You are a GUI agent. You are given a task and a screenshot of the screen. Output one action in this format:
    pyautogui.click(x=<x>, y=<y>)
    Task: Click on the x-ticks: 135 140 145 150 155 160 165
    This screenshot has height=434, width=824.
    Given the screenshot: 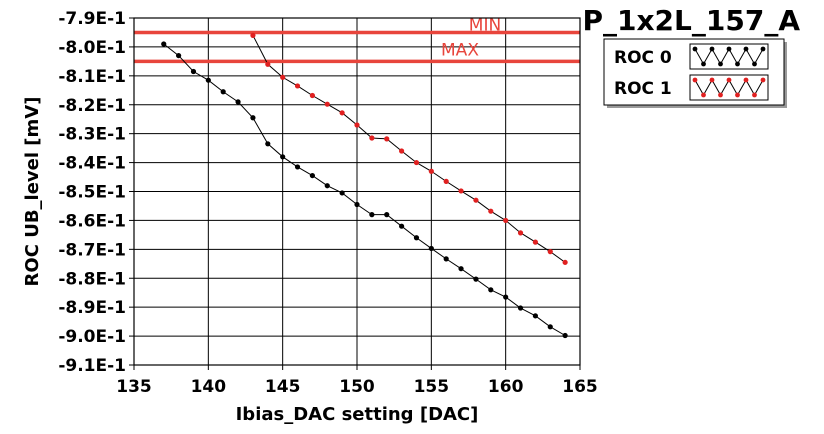 What is the action you would take?
    pyautogui.click(x=357, y=381)
    